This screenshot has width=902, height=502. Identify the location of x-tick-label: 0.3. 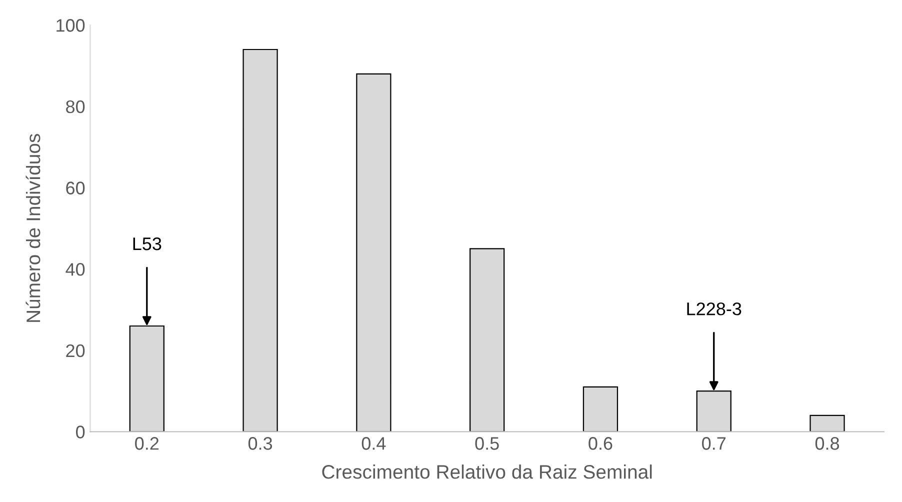
(260, 443).